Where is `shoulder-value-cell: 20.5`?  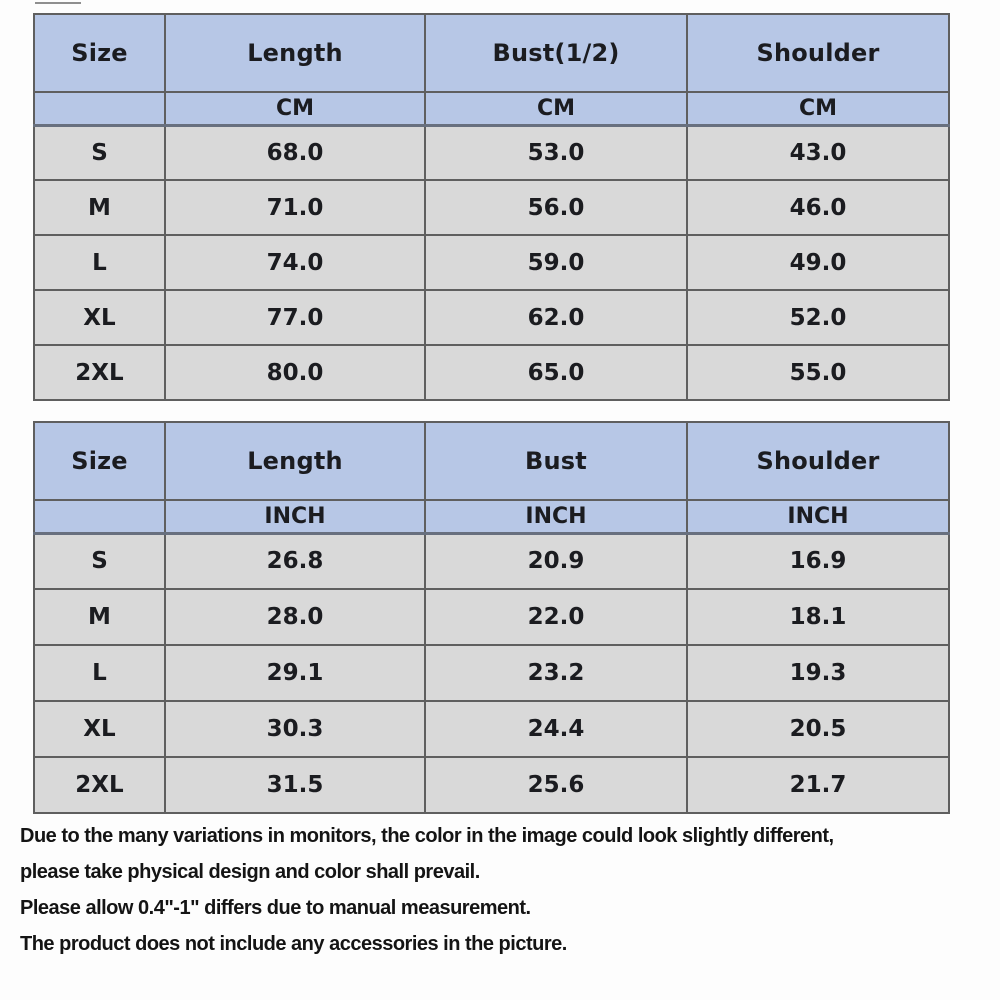 shoulder-value-cell: 20.5 is located at coordinates (818, 729).